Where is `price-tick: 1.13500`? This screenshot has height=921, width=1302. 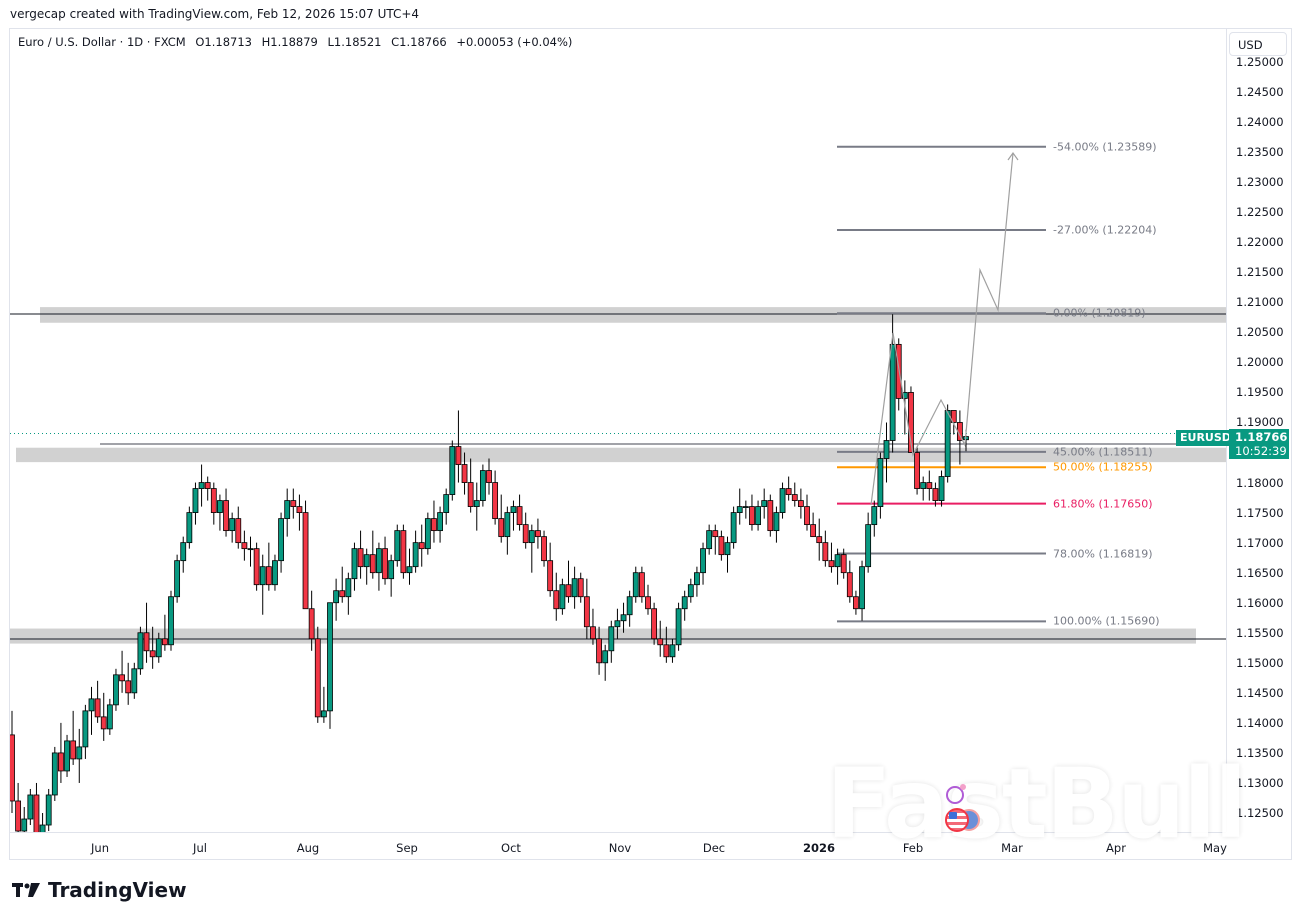 price-tick: 1.13500 is located at coordinates (1260, 752).